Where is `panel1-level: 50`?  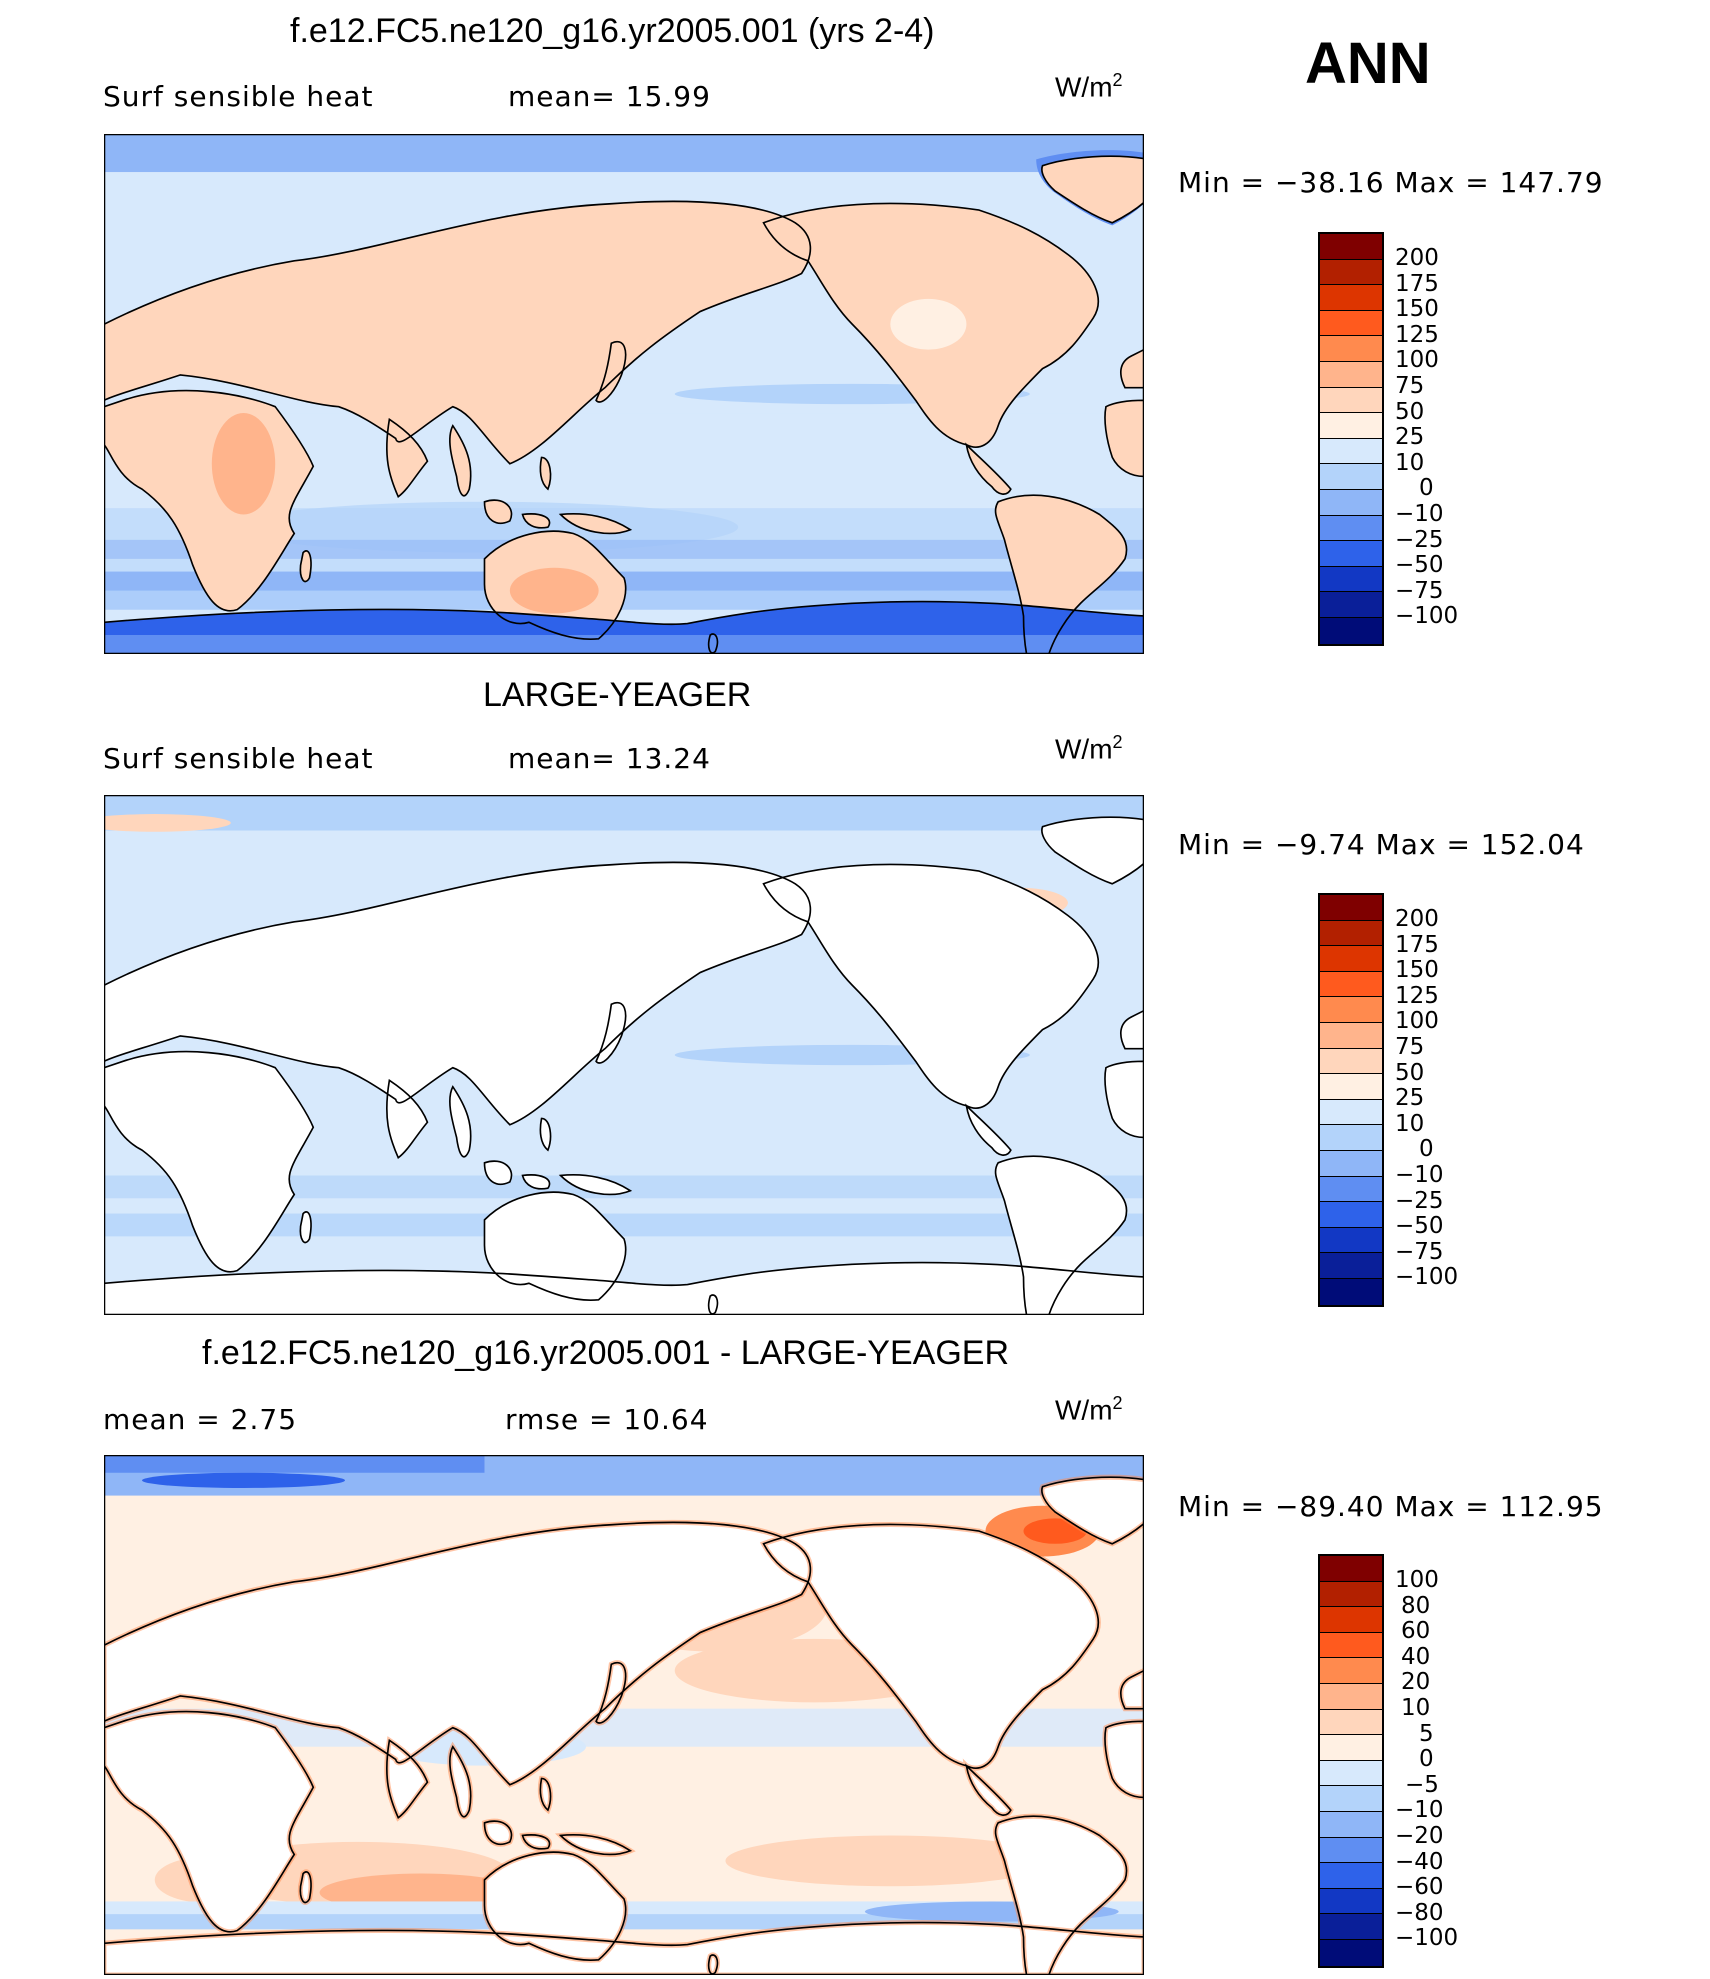
panel1-level: 50 is located at coordinates (1410, 411).